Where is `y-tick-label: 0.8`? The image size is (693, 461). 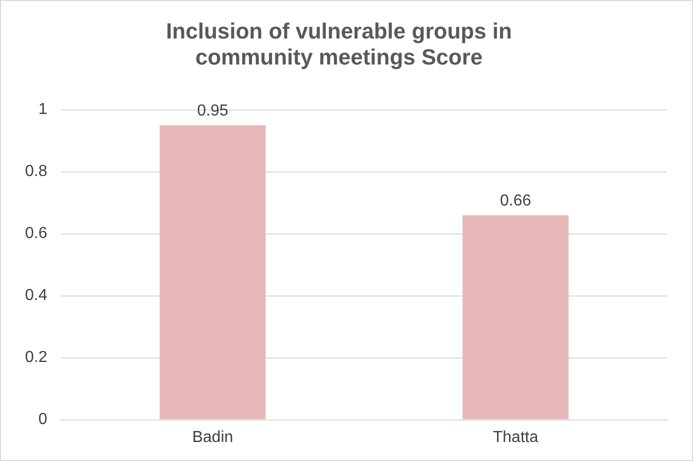 y-tick-label: 0.8 is located at coordinates (36, 171).